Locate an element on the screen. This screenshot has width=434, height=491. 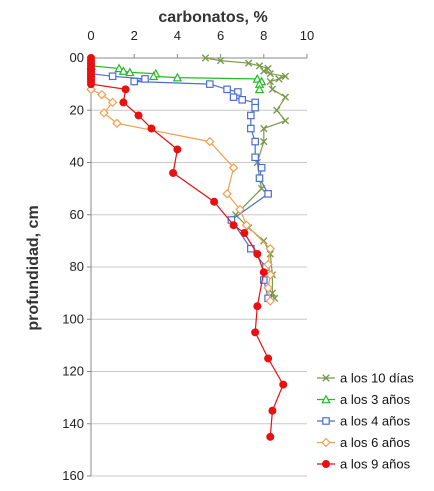
legend-item: a los 4 años is located at coordinates (364, 421).